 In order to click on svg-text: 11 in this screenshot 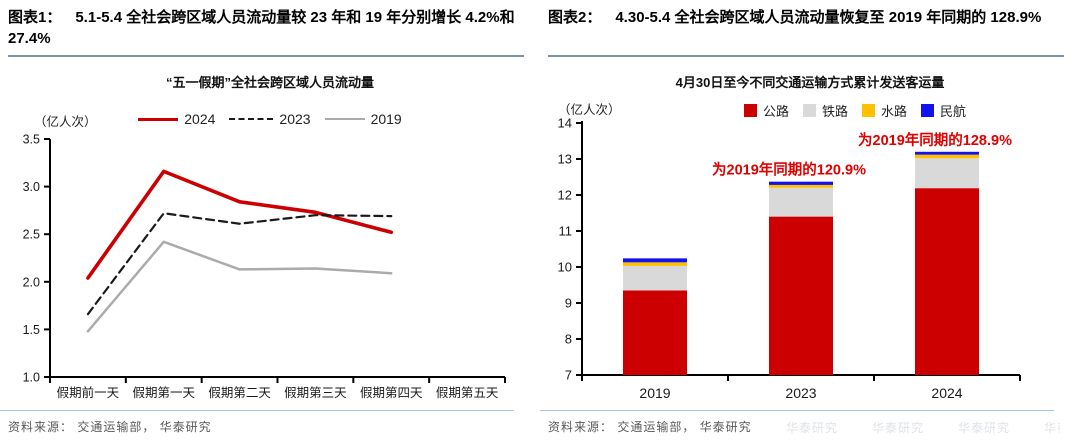, I will do `click(566, 231)`.